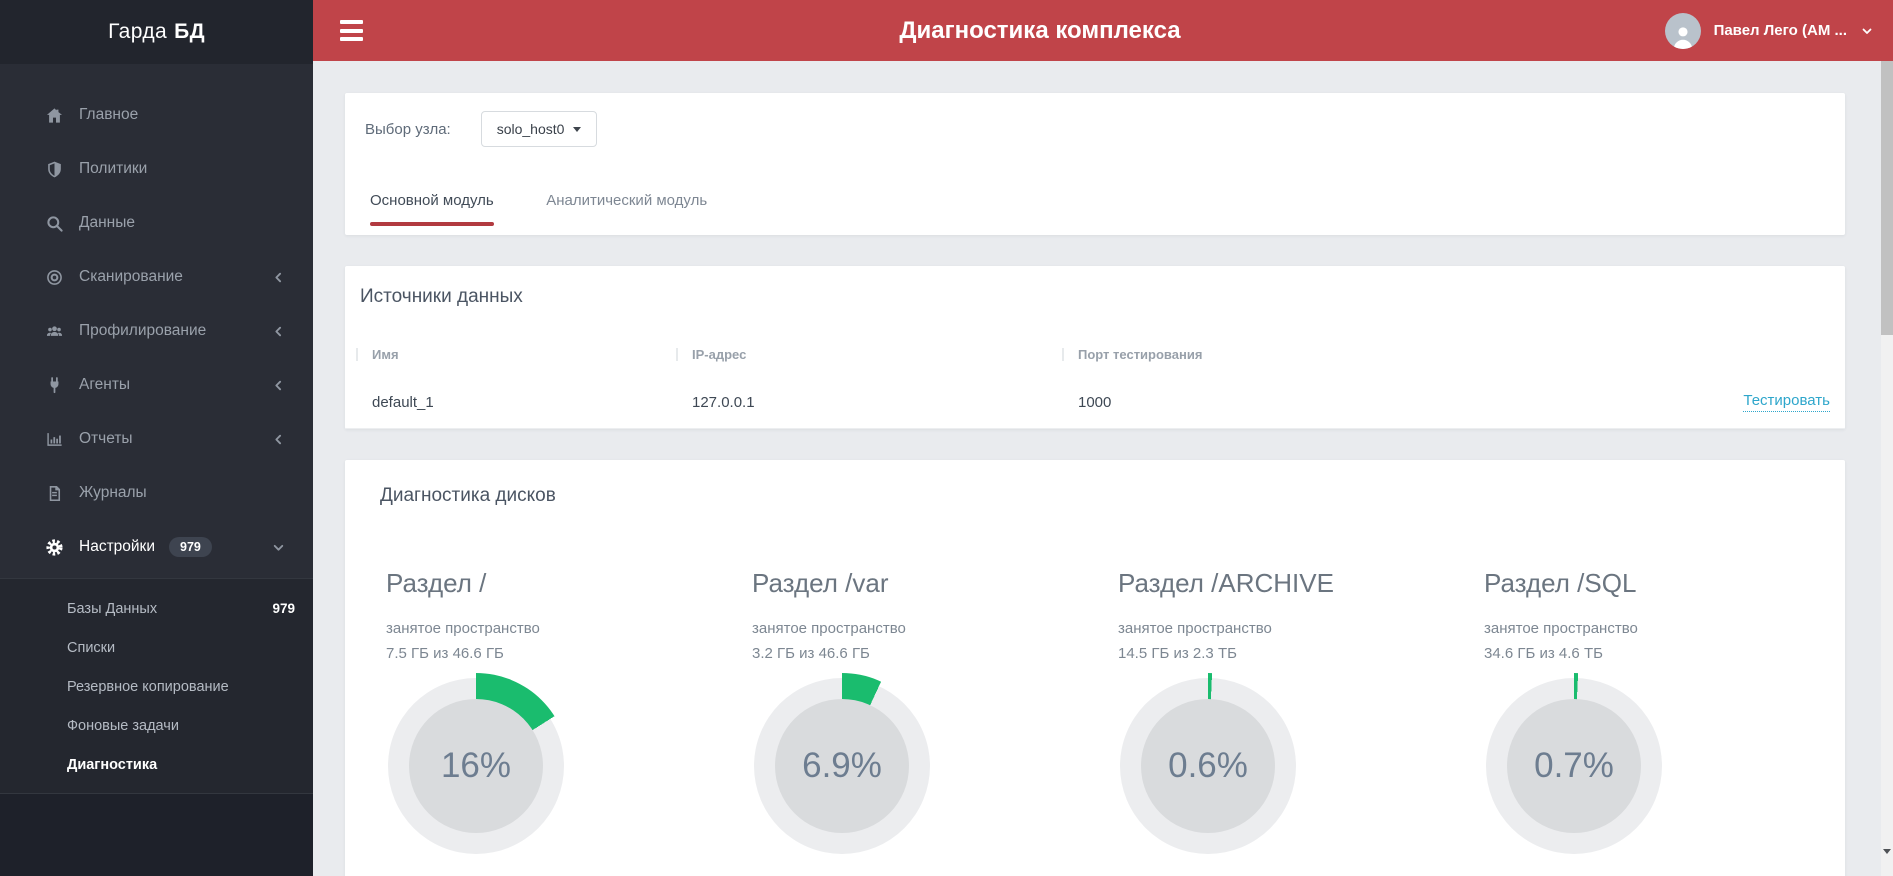 Image resolution: width=1893 pixels, height=876 pixels. Describe the element at coordinates (54, 385) in the screenshot. I see `plug-icon` at that location.